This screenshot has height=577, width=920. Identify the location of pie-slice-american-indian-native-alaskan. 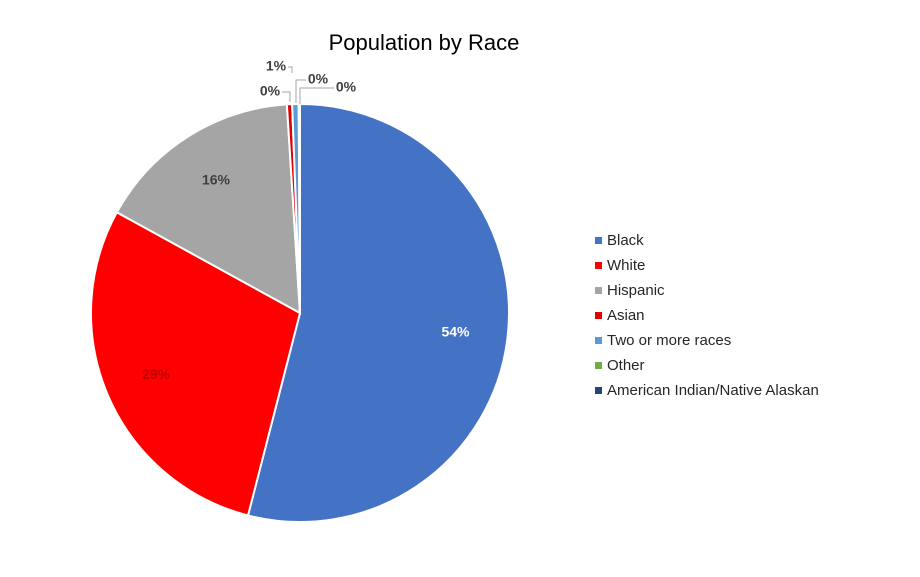
(299, 208).